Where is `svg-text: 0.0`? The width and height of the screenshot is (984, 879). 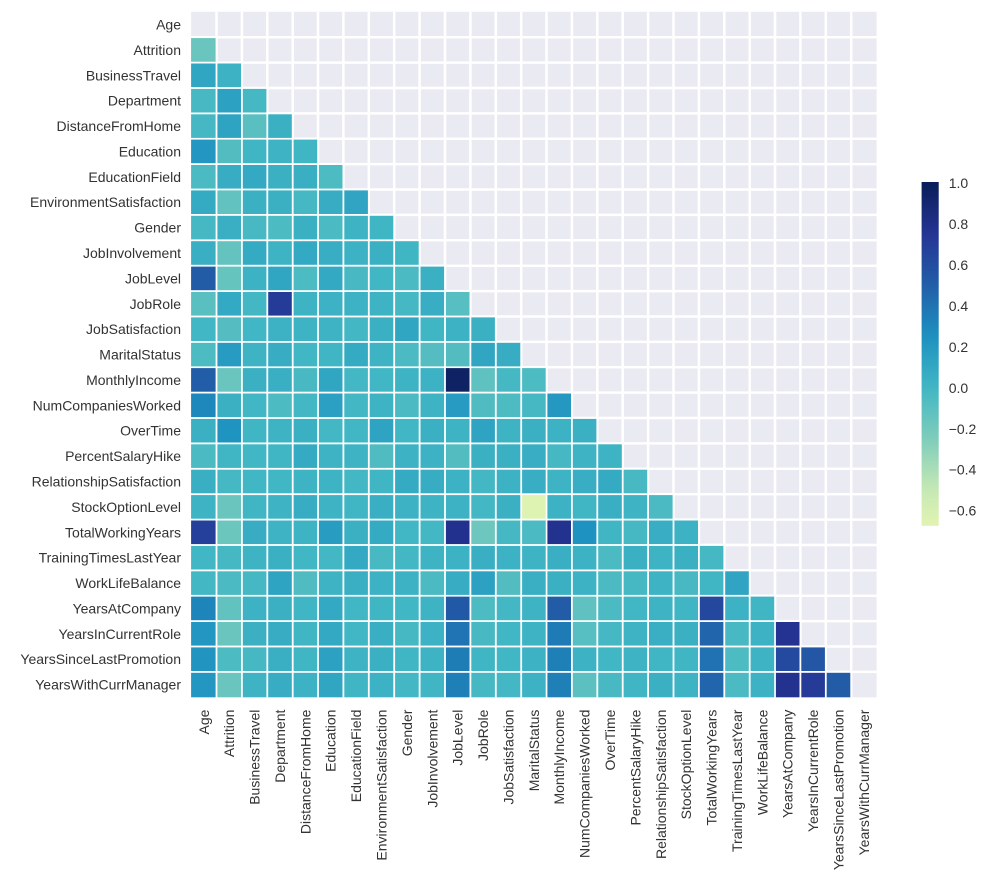 svg-text: 0.0 is located at coordinates (959, 388).